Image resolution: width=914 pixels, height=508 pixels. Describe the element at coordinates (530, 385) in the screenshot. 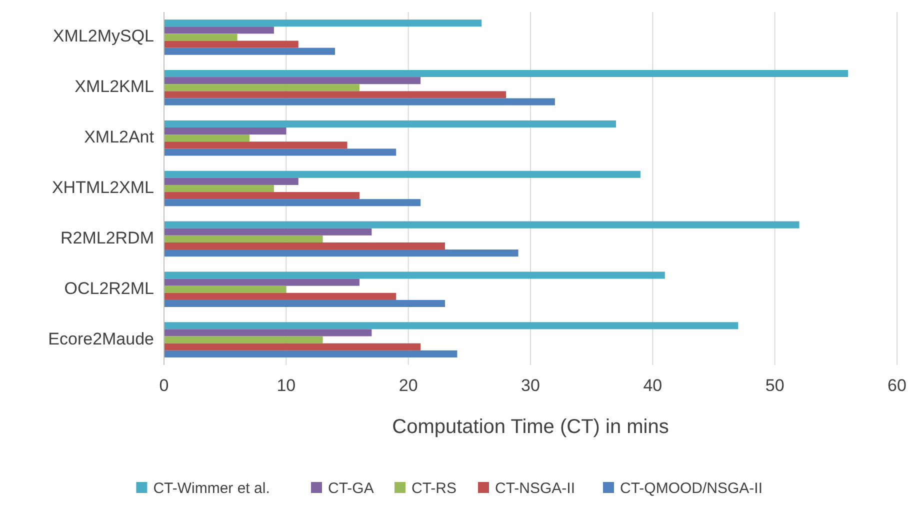

I see `x-tick-label: 30` at that location.